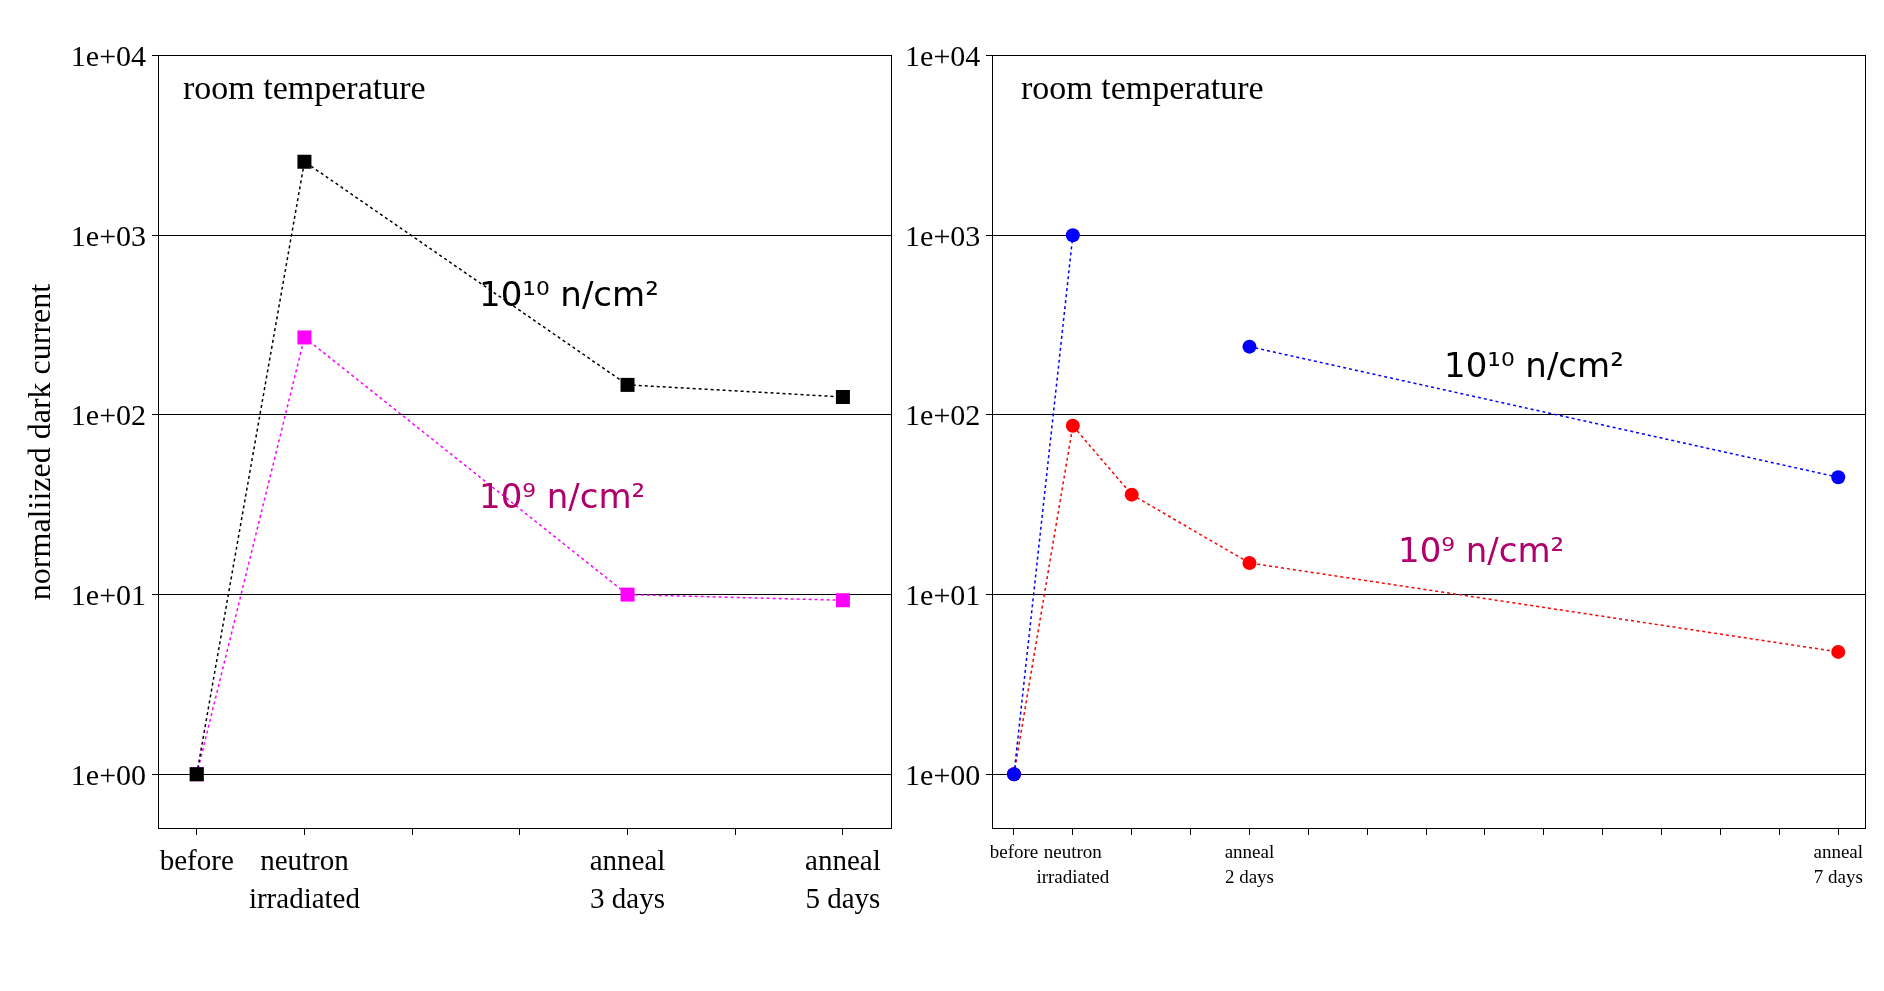  Describe the element at coordinates (1838, 864) in the screenshot. I see `x-tick-label: anneal 7 days` at that location.